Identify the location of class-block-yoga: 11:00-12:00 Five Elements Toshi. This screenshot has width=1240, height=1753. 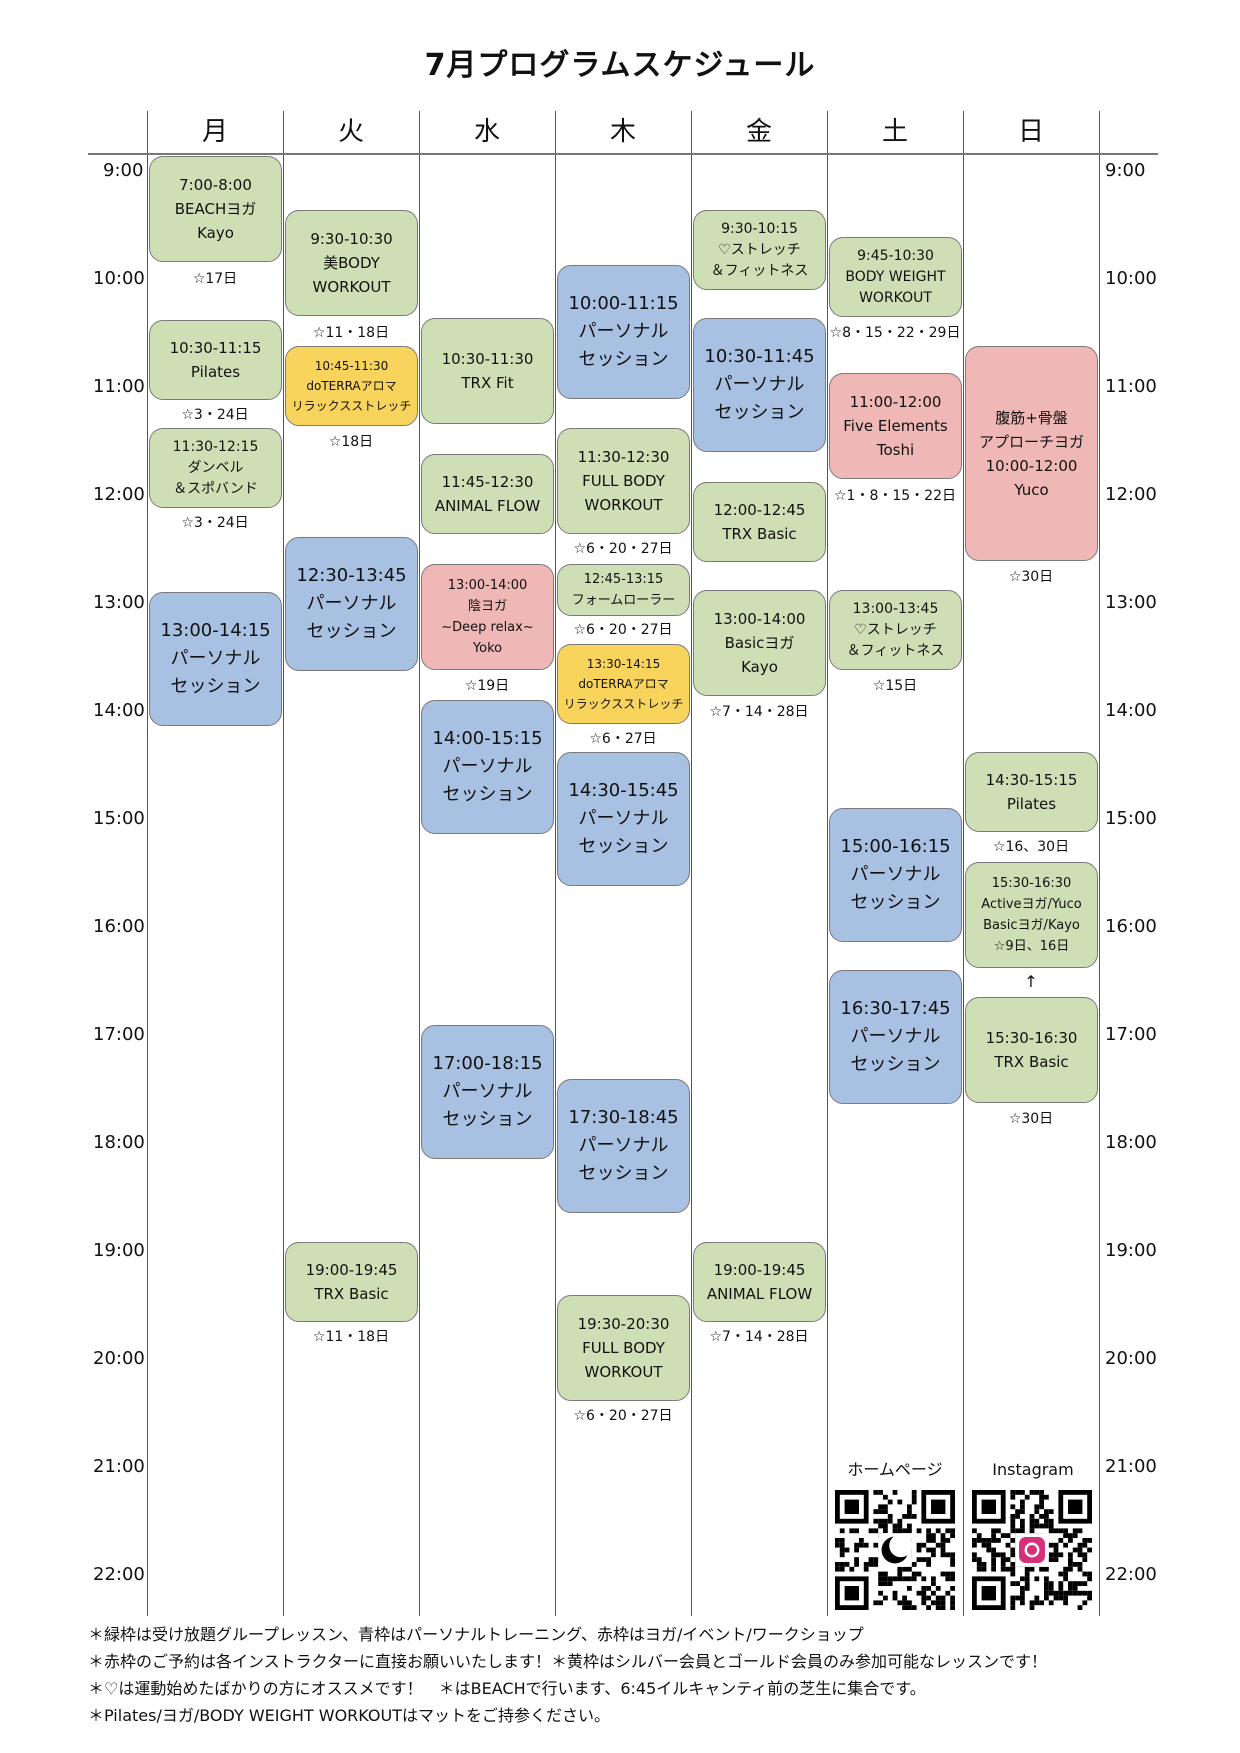
(895, 426).